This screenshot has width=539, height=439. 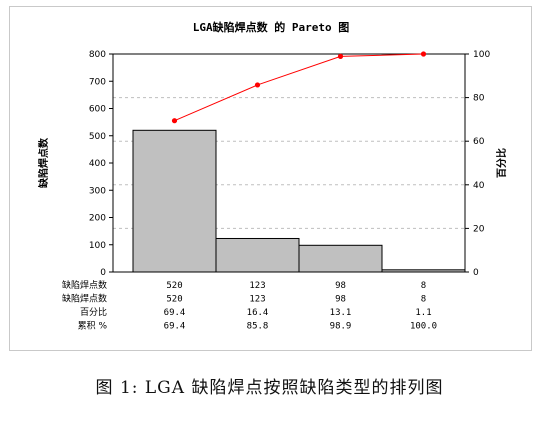 I want to click on table-row-label: 百分比, so click(x=93, y=312).